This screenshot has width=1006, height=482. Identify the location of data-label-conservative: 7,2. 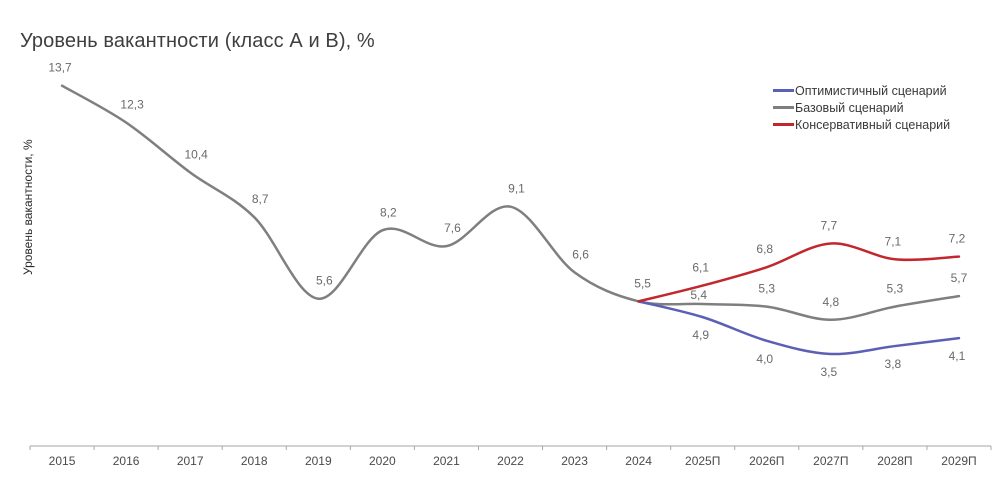
(957, 239).